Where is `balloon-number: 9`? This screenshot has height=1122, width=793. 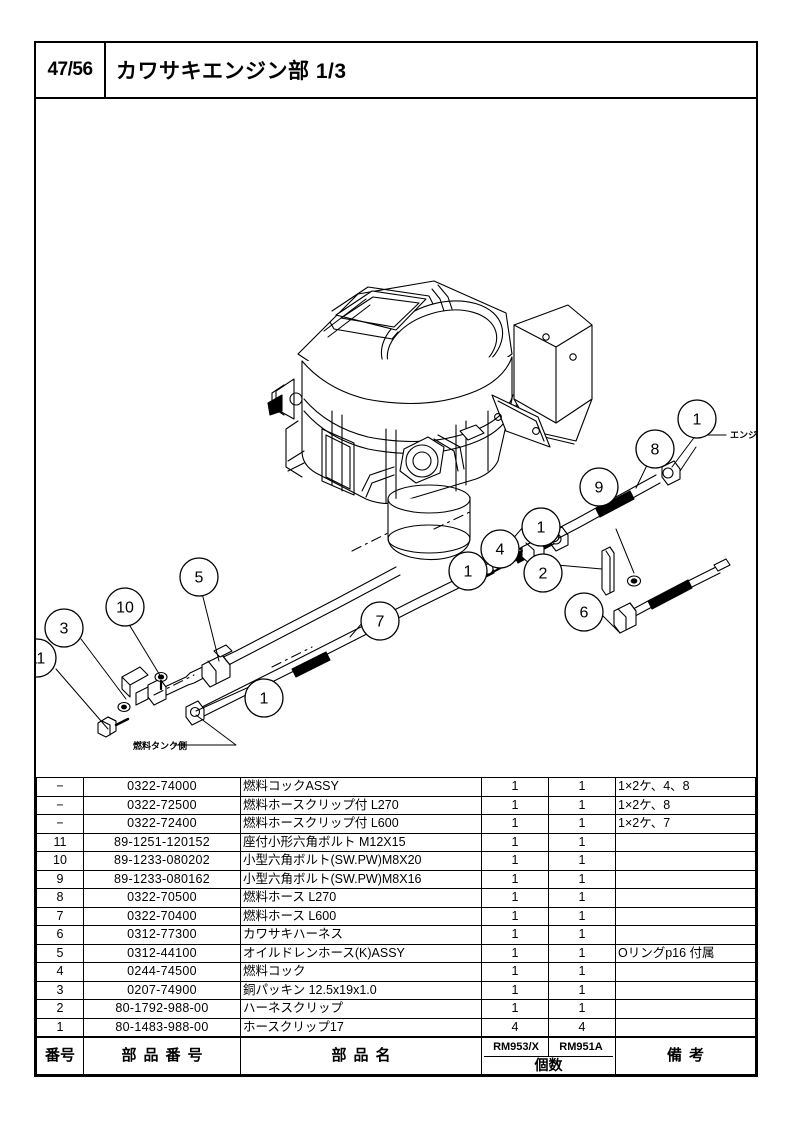
balloon-number: 9 is located at coordinates (599, 488).